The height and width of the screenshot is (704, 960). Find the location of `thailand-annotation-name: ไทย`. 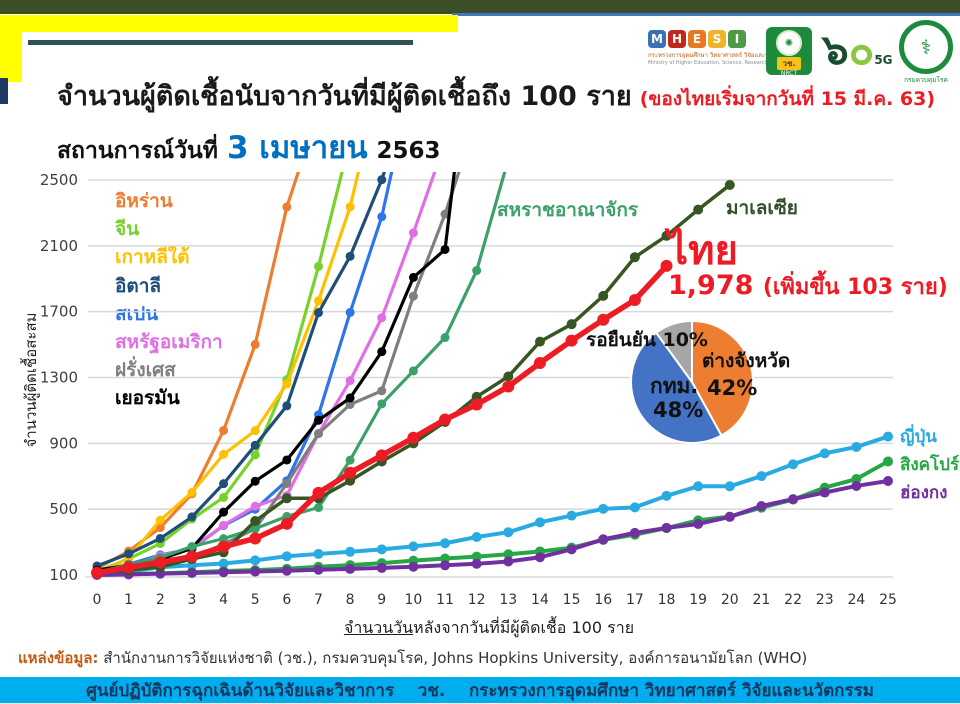

thailand-annotation-name: ไทย is located at coordinates (703, 251).